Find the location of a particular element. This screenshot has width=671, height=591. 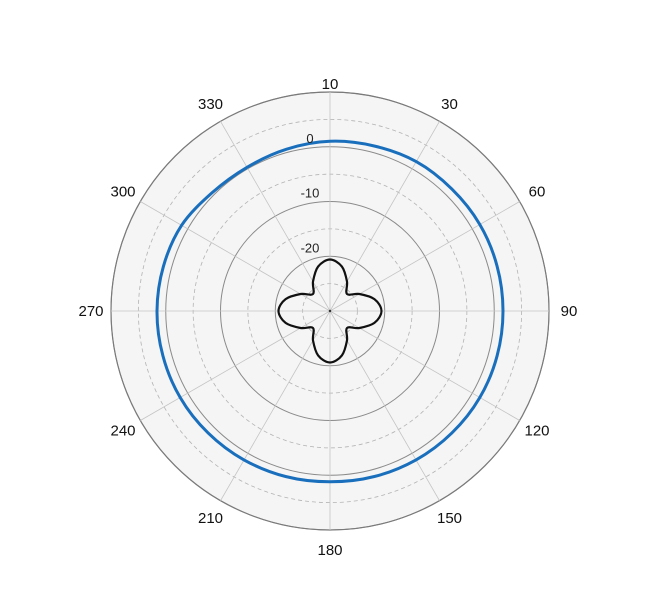

radial-tick-label: 0 is located at coordinates (309, 138).